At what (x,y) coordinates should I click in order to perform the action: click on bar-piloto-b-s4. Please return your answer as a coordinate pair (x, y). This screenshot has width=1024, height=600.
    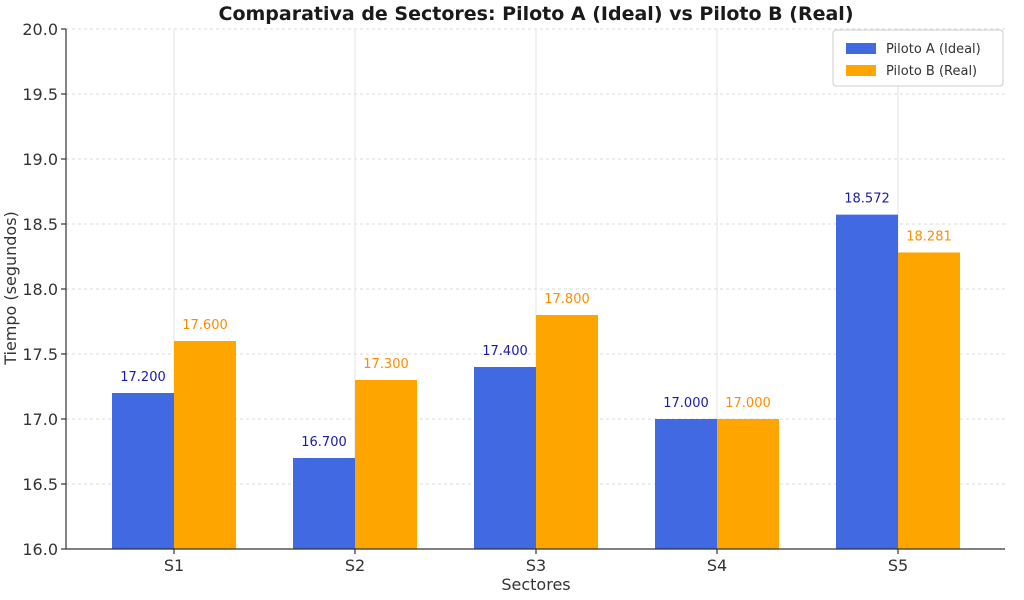
    Looking at the image, I should click on (748, 484).